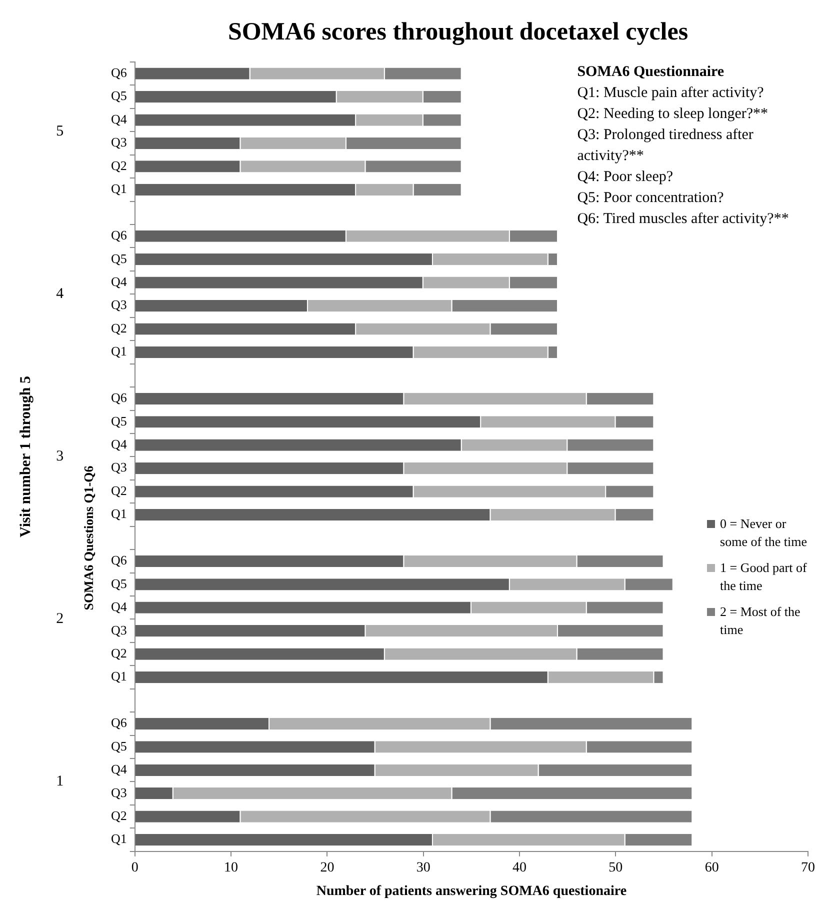 The image size is (840, 924). Describe the element at coordinates (60, 456) in the screenshot. I see `text: 3` at that location.